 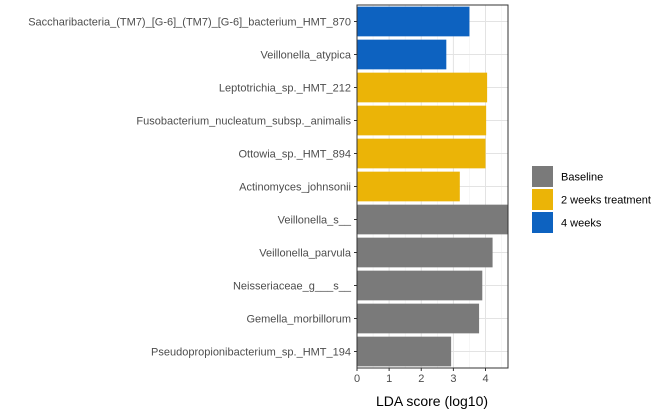 What do you see at coordinates (295, 188) in the screenshot?
I see `y-tick-label: Actinomyces_johnsonii` at bounding box center [295, 188].